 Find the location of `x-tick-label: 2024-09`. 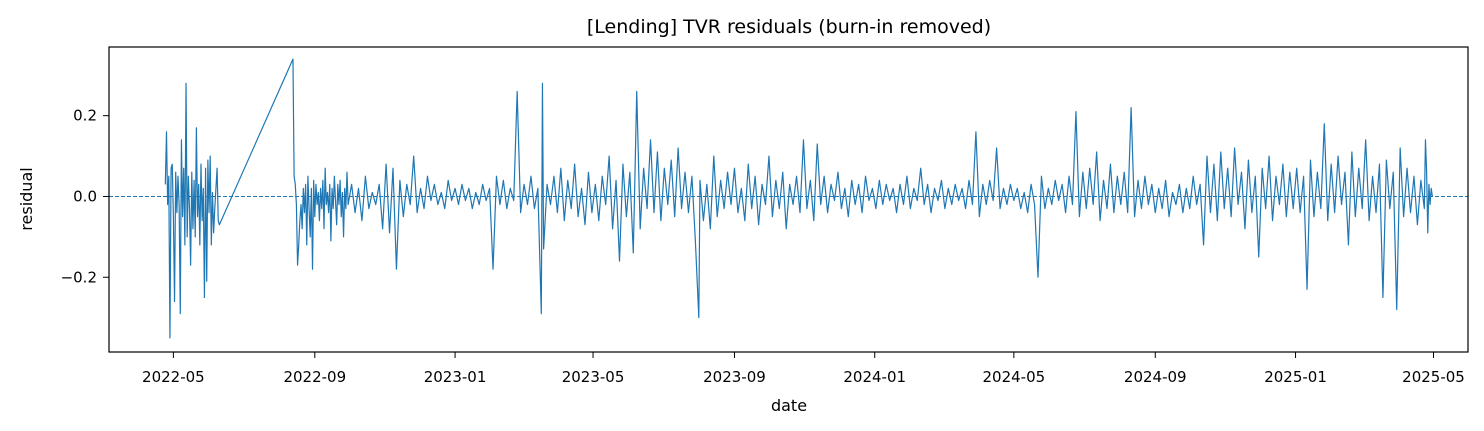

x-tick-label: 2024-09 is located at coordinates (1155, 377).